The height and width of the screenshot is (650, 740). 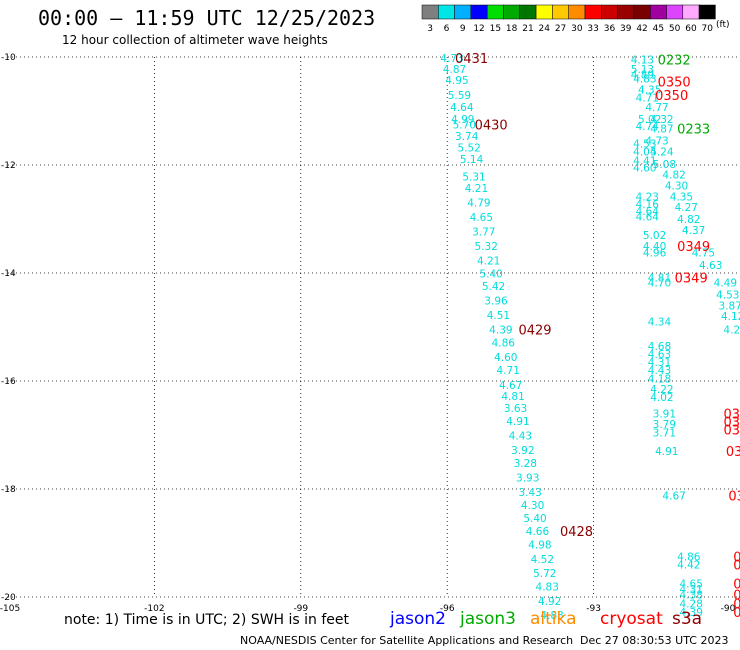 I want to click on swh-value-label: 3.93, so click(x=527, y=479).